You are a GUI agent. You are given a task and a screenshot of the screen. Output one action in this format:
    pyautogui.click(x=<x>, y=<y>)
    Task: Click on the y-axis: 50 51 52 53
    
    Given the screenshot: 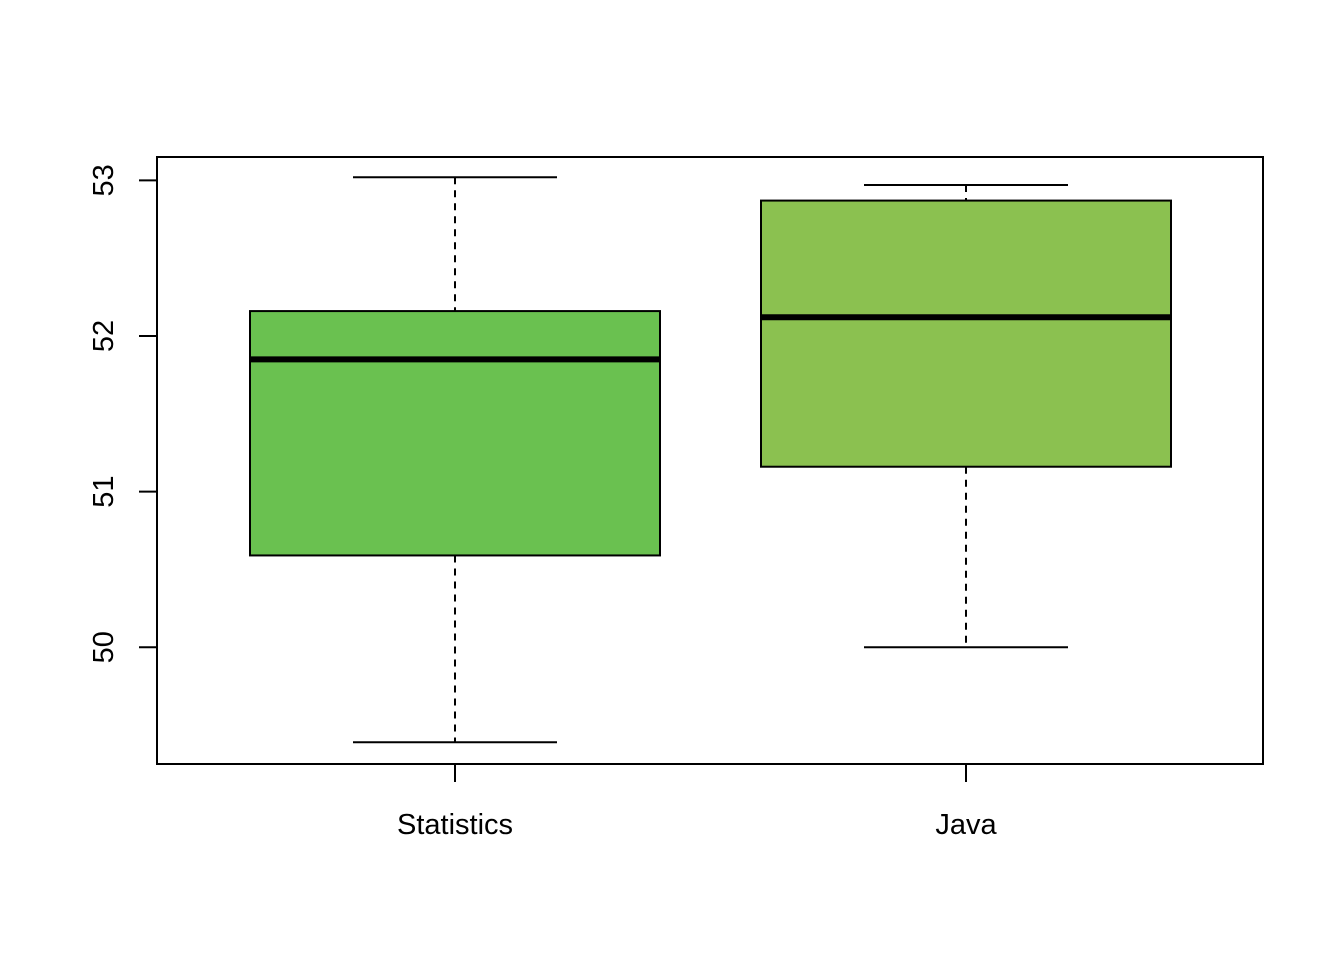 What is the action you would take?
    pyautogui.click(x=123, y=413)
    